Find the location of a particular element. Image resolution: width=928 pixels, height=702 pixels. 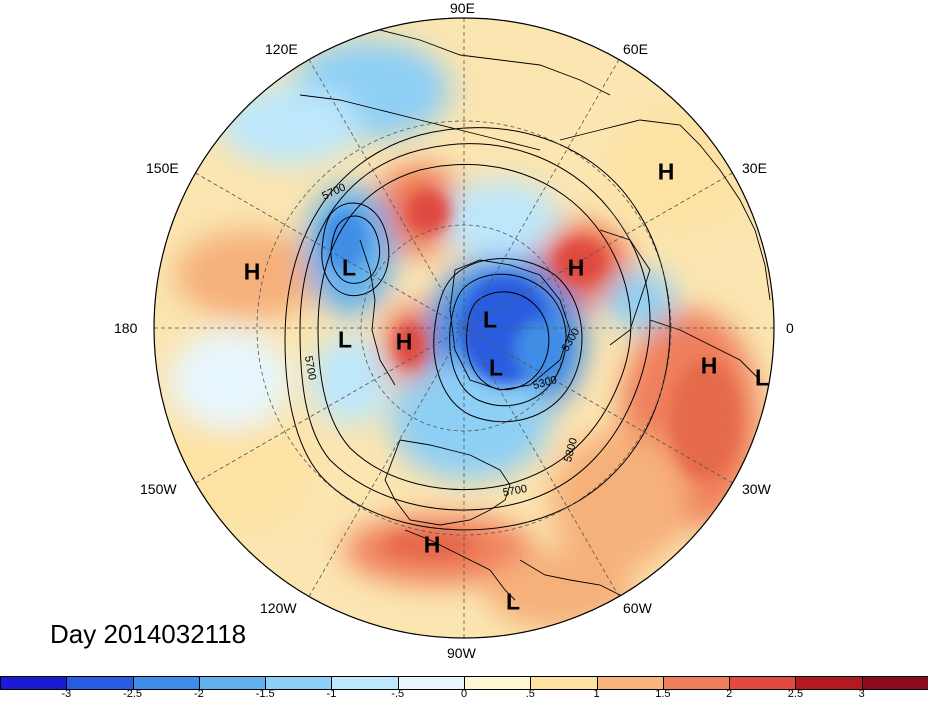

colorbar-tick-label: .5 is located at coordinates (530, 694).